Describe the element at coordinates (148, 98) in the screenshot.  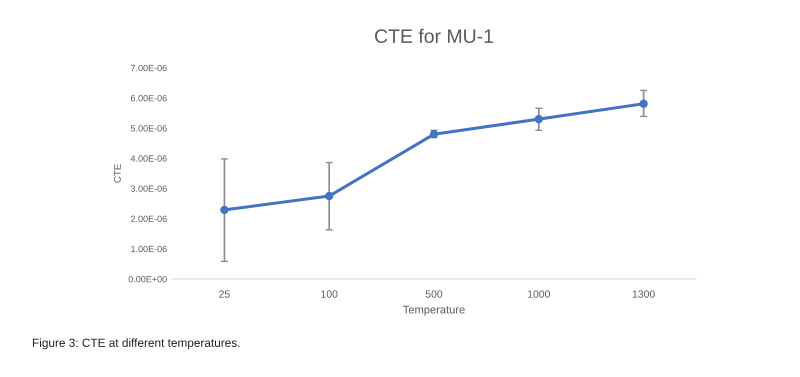
I see `y-tick-label: 6.00E-06` at that location.